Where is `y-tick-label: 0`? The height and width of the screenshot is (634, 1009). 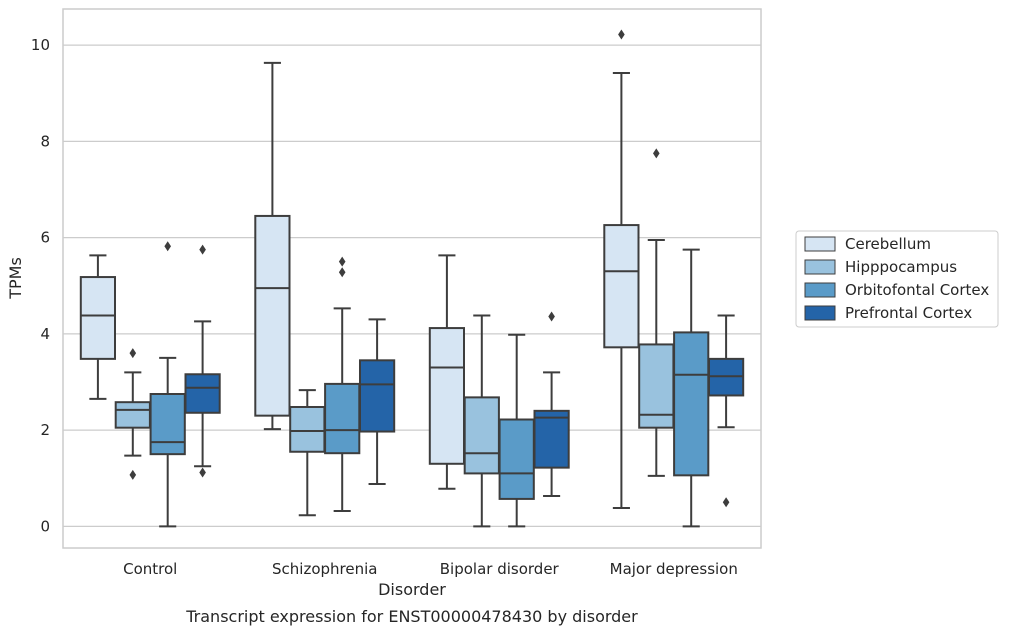 y-tick-label: 0 is located at coordinates (45, 526).